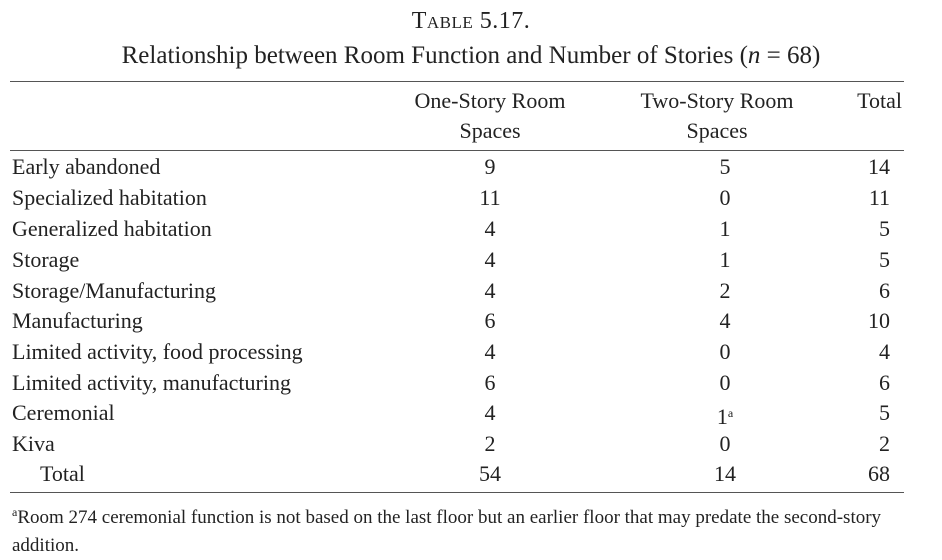  Describe the element at coordinates (490, 100) in the screenshot. I see `header-one-story-line1: One-Story Room` at that location.